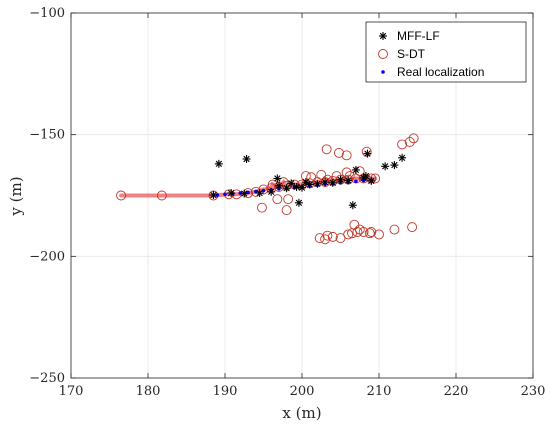 The height and width of the screenshot is (429, 550). I want to click on y-tick-label: −150, so click(47, 135).